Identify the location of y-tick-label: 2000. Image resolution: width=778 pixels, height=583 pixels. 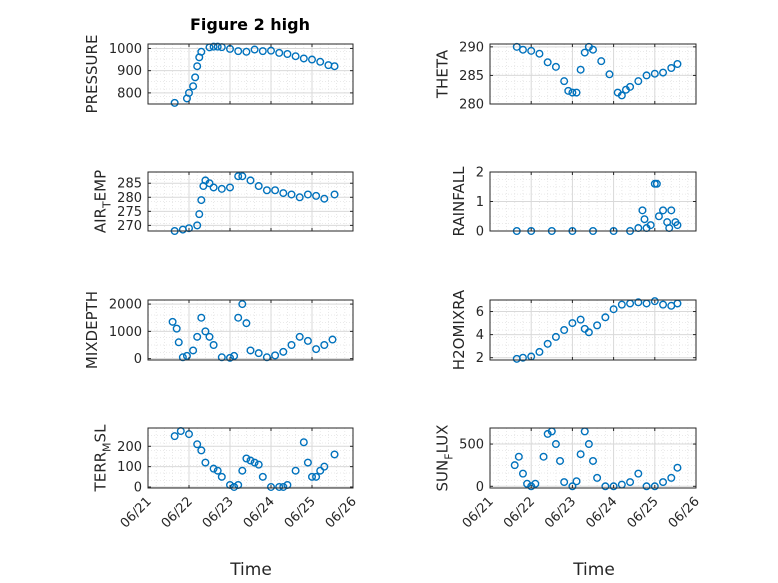
(125, 305).